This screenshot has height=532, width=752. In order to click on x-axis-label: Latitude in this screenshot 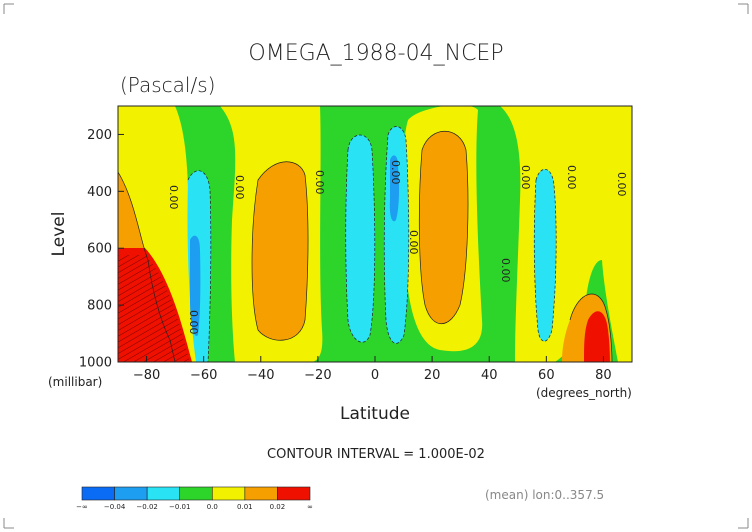, I will do `click(375, 414)`.